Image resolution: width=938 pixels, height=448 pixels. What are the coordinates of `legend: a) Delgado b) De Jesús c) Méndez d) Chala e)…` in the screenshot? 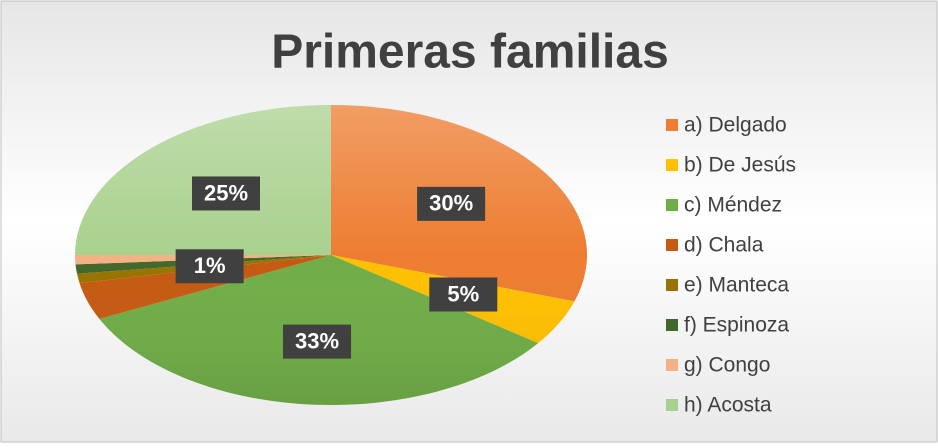 It's located at (731, 265).